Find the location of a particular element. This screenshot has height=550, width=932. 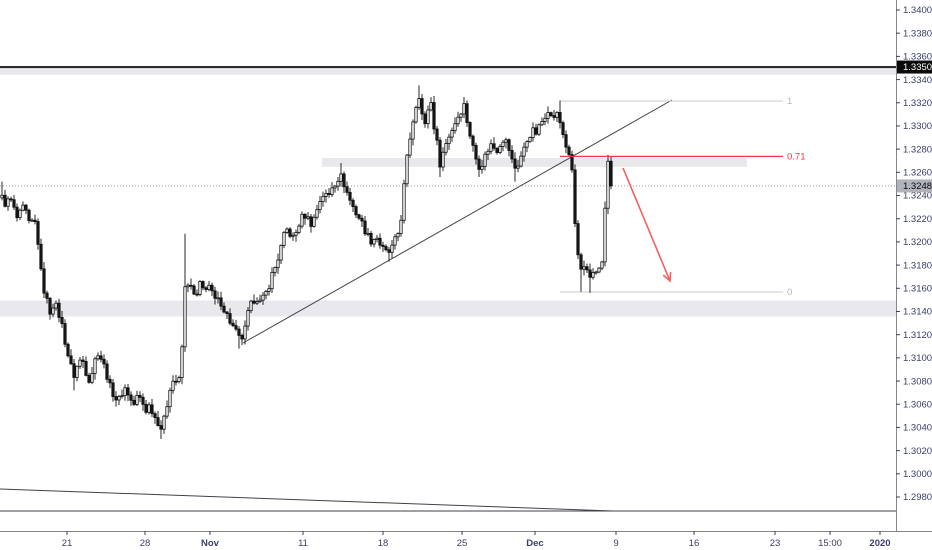

supply-zone is located at coordinates (534, 162).